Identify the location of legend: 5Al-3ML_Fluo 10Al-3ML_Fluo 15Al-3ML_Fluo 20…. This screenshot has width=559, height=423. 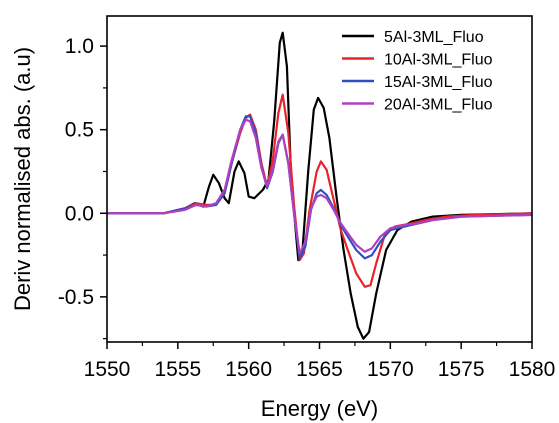
(417, 71).